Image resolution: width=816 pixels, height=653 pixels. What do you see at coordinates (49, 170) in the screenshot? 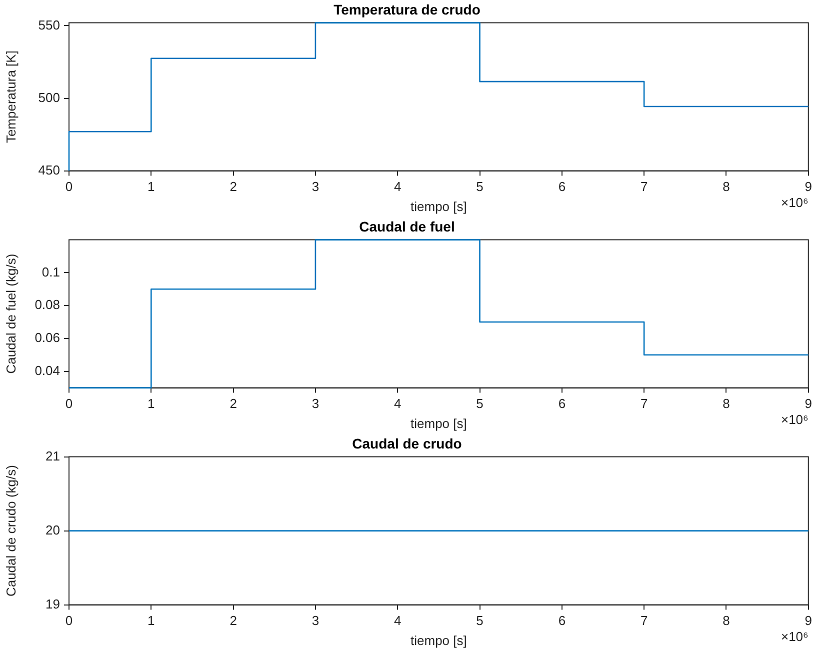
I see `y-tick-label: 450` at bounding box center [49, 170].